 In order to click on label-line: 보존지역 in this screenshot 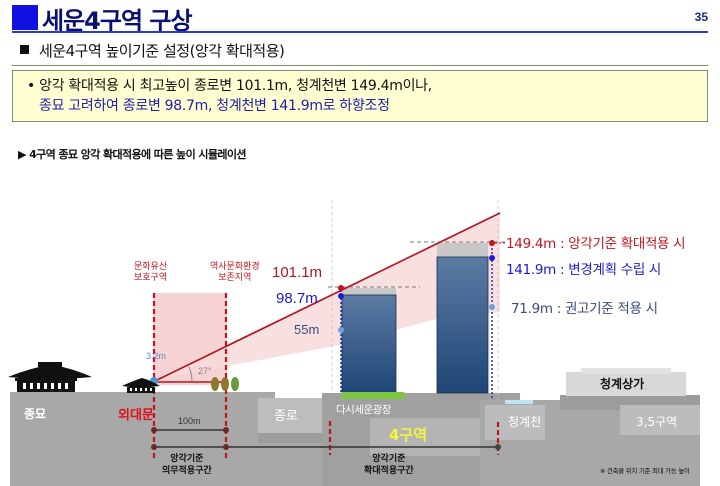, I will do `click(235, 278)`.